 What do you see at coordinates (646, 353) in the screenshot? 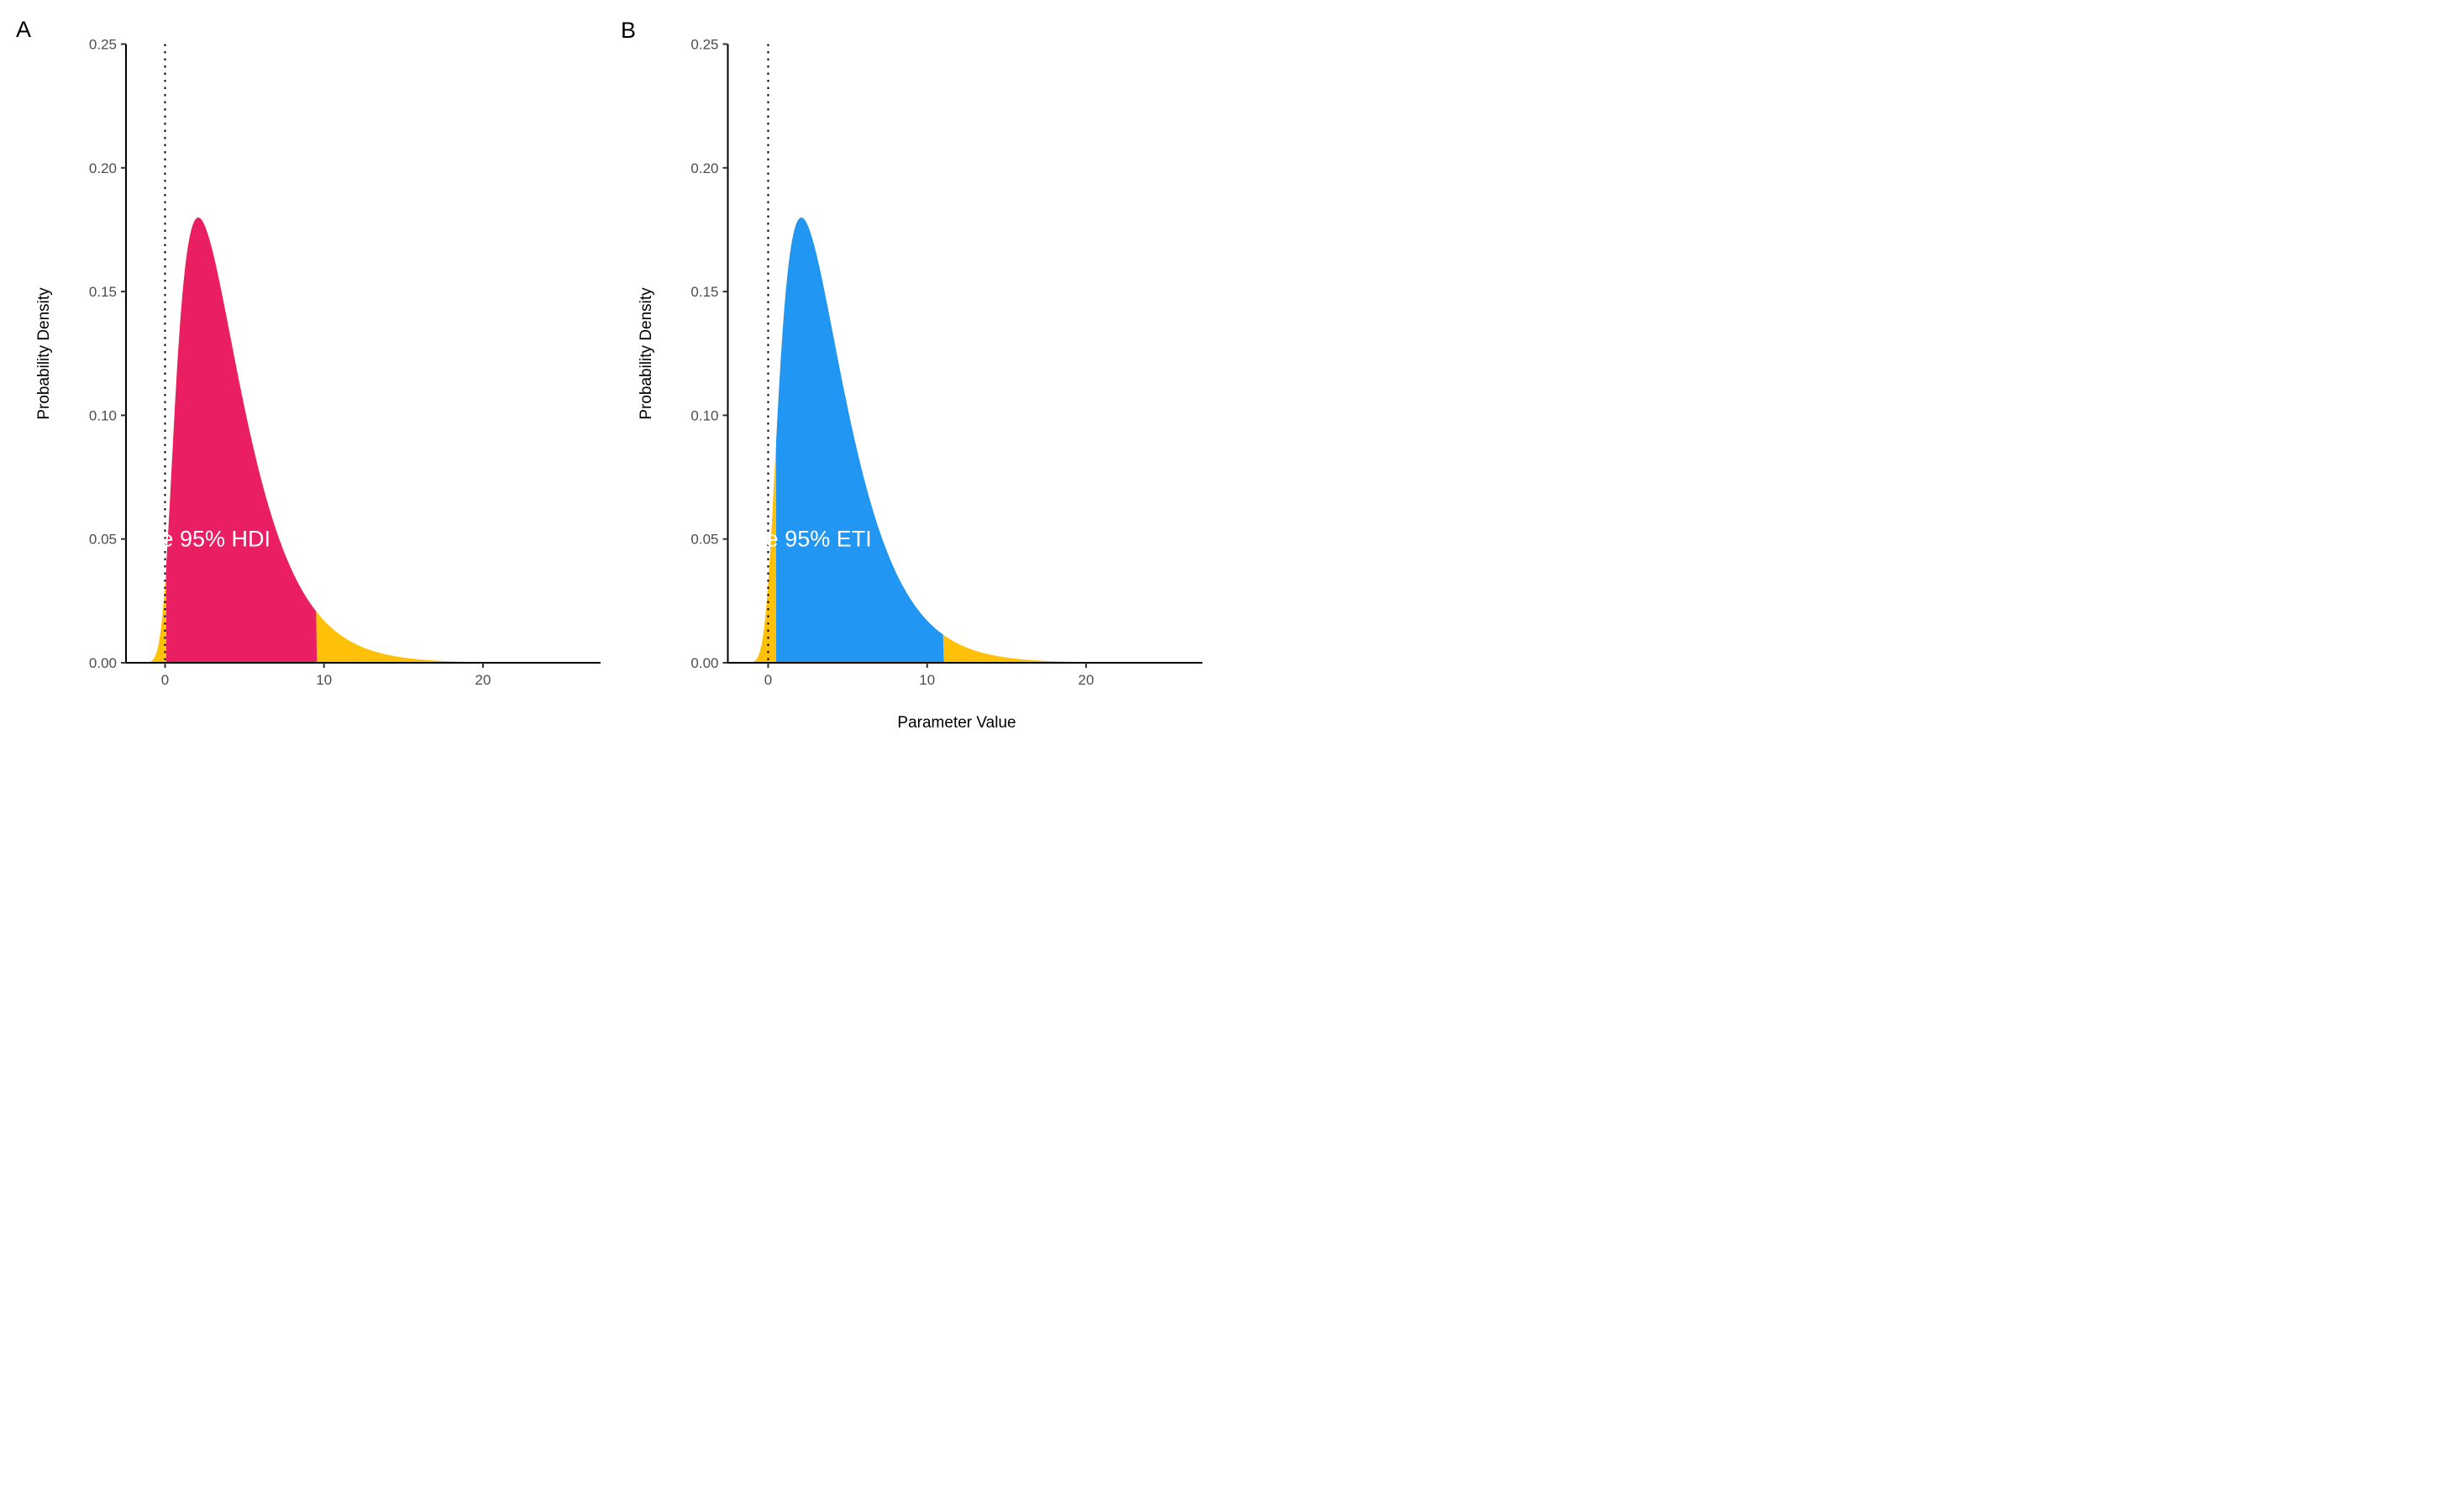
I see `y-axis-title-panel-b: Probability Density` at bounding box center [646, 353].